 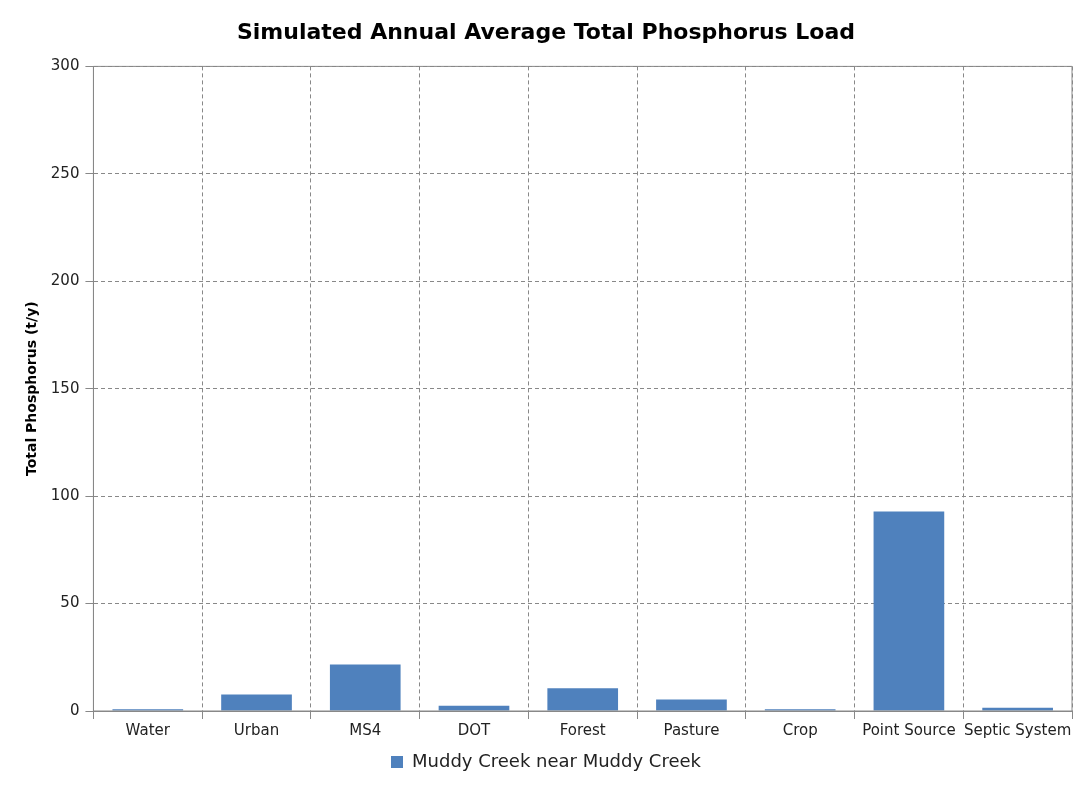 I want to click on y-tick-label: 250, so click(x=65, y=172).